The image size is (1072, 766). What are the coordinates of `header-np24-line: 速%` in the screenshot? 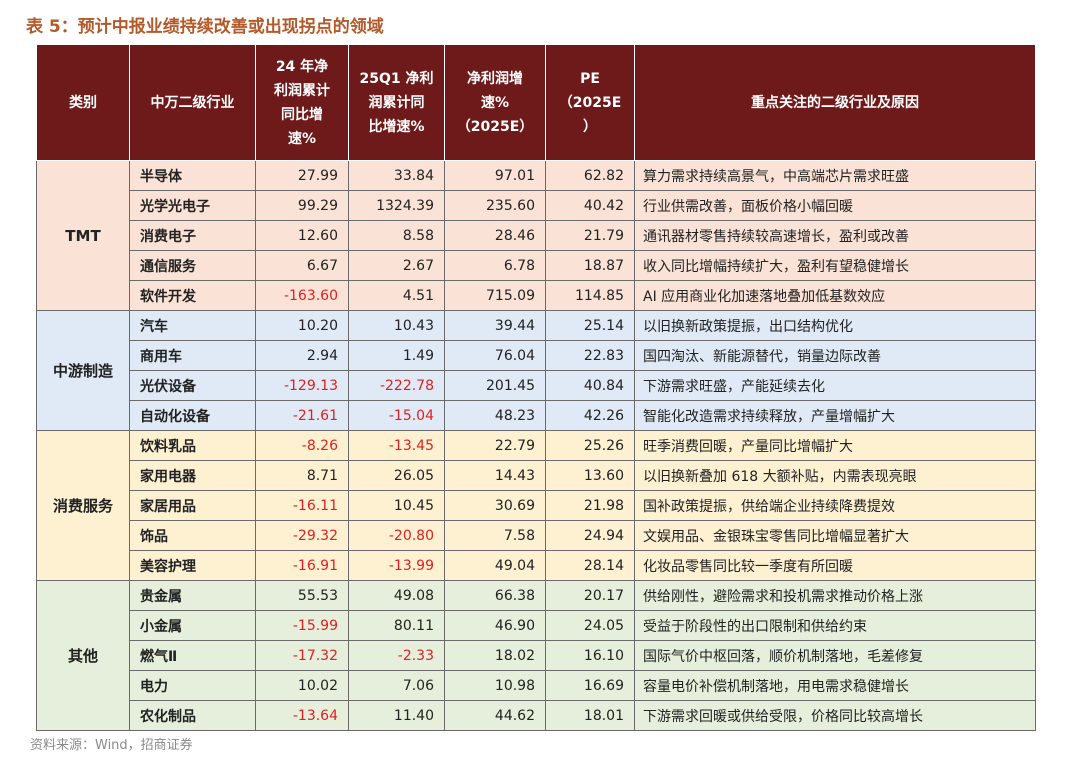 It's located at (302, 138).